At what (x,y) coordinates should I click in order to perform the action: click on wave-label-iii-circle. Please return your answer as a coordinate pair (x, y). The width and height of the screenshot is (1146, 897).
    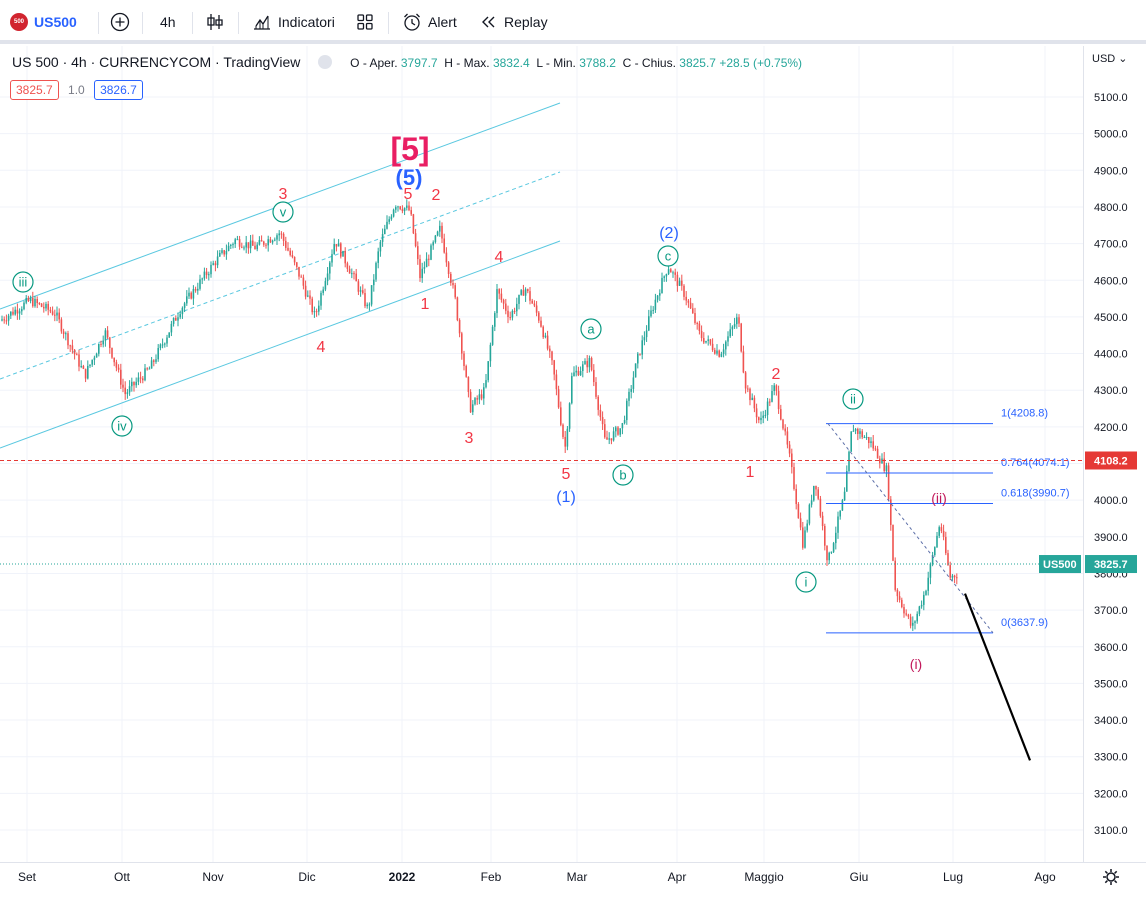
    Looking at the image, I should click on (23, 282).